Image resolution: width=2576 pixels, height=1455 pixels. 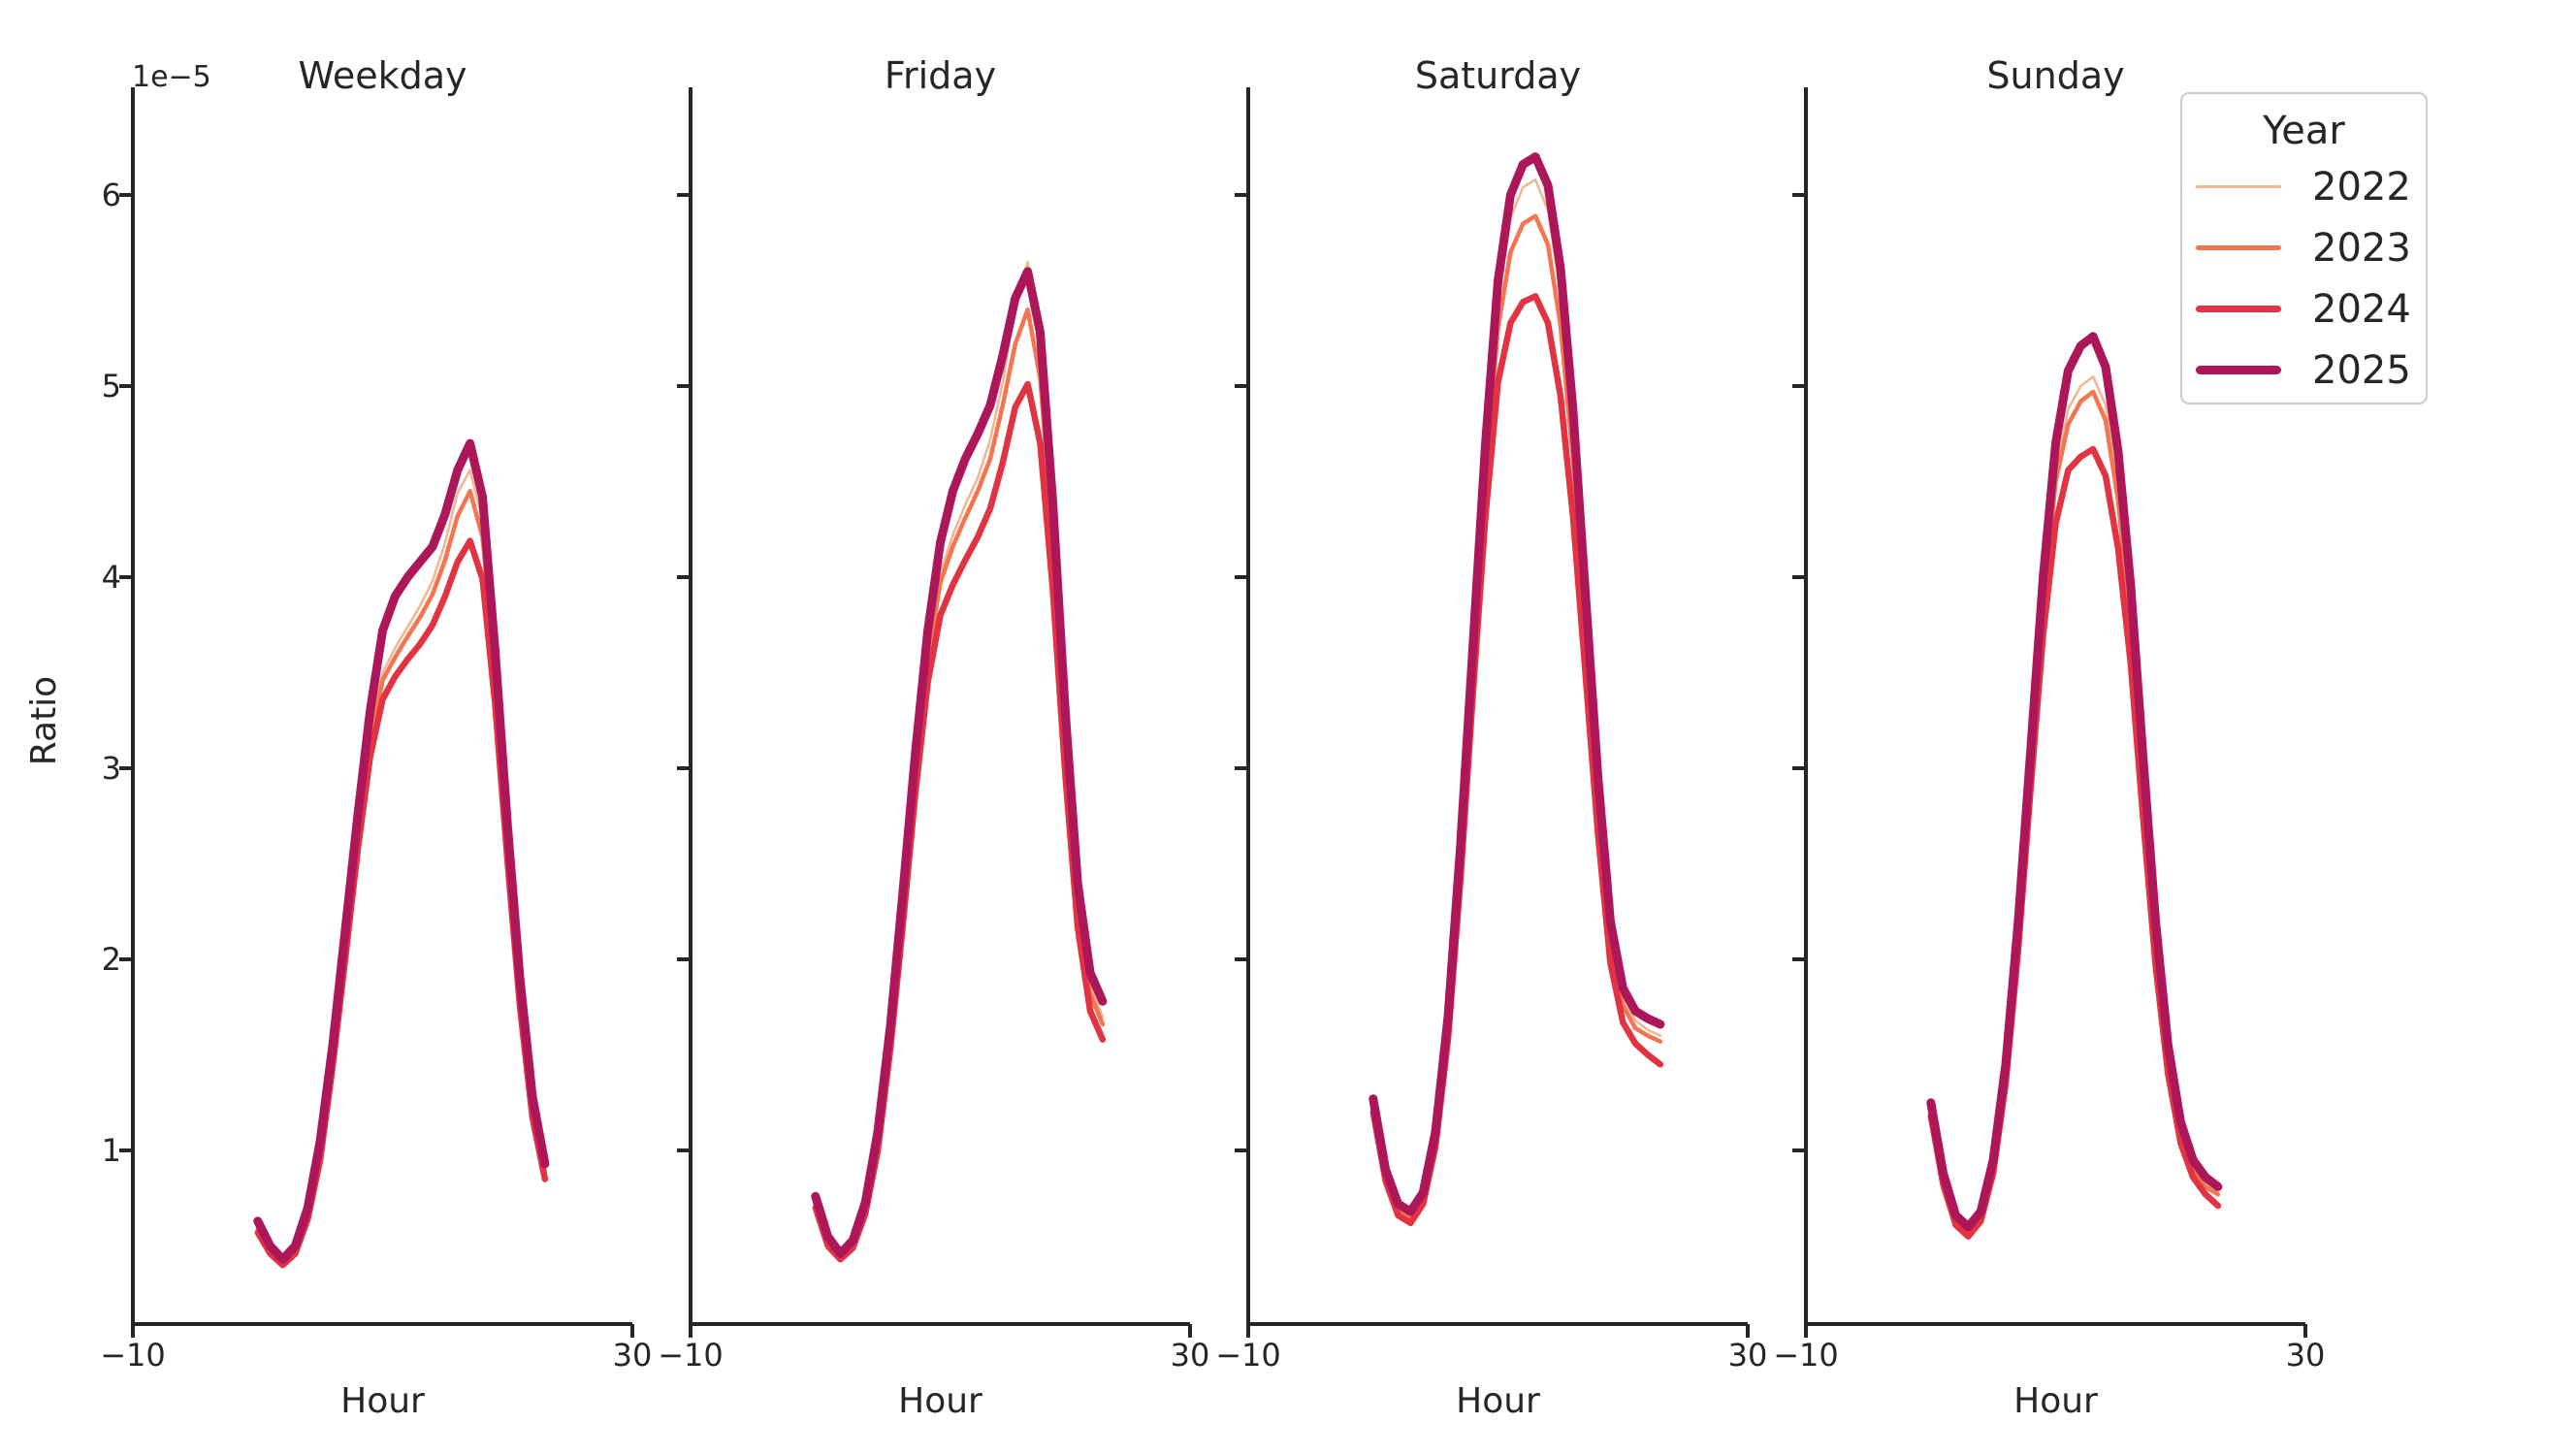 I want to click on x-axis-saturday: −10 30 Hour, so click(x=1491, y=1390).